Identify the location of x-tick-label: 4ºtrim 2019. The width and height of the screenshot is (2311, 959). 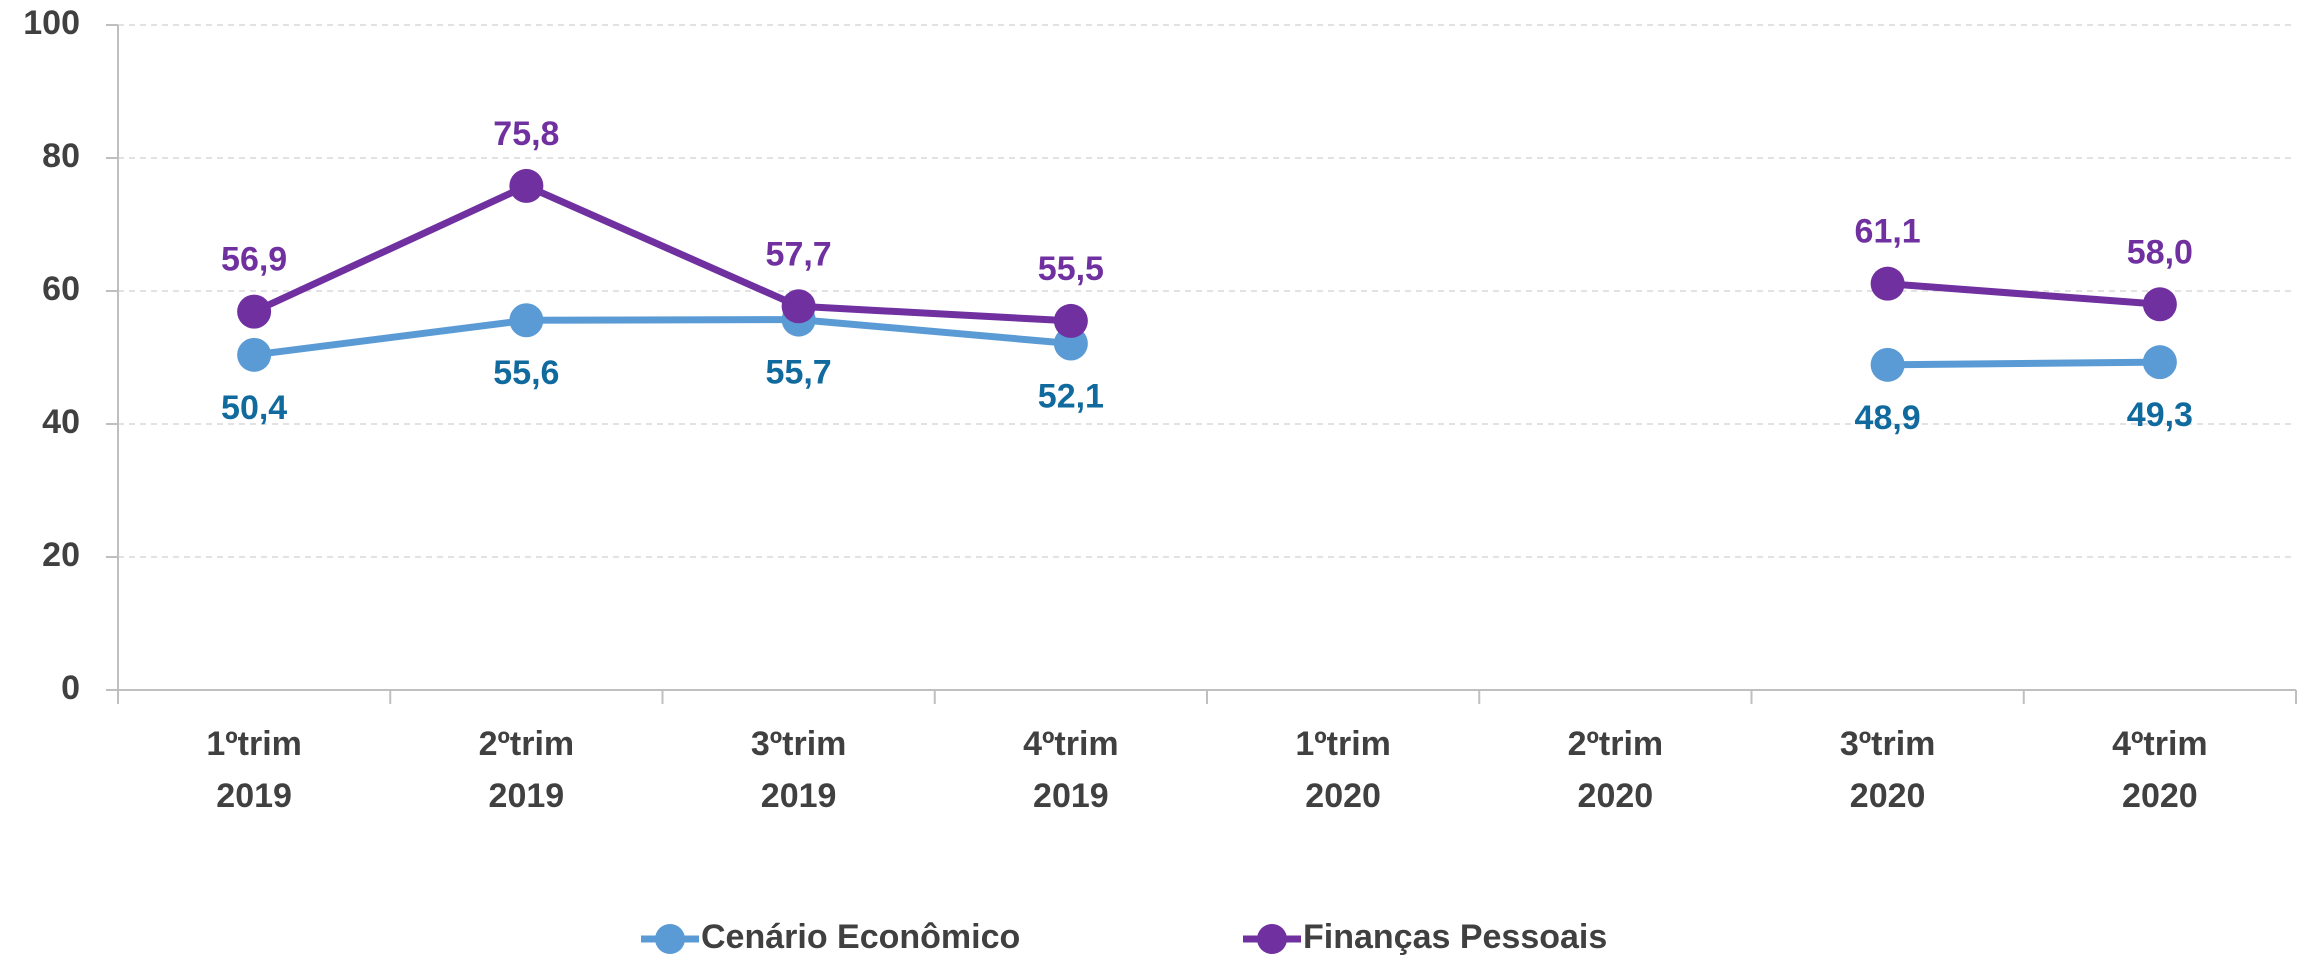
(1071, 770).